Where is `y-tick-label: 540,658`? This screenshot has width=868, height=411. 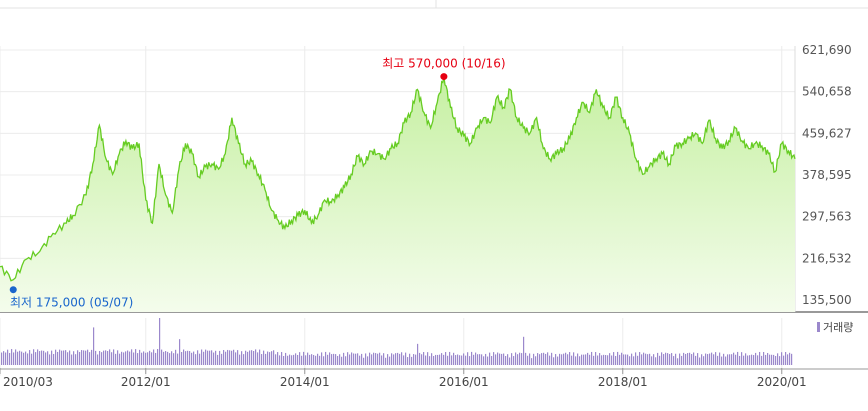 y-tick-label: 540,658 is located at coordinates (827, 92).